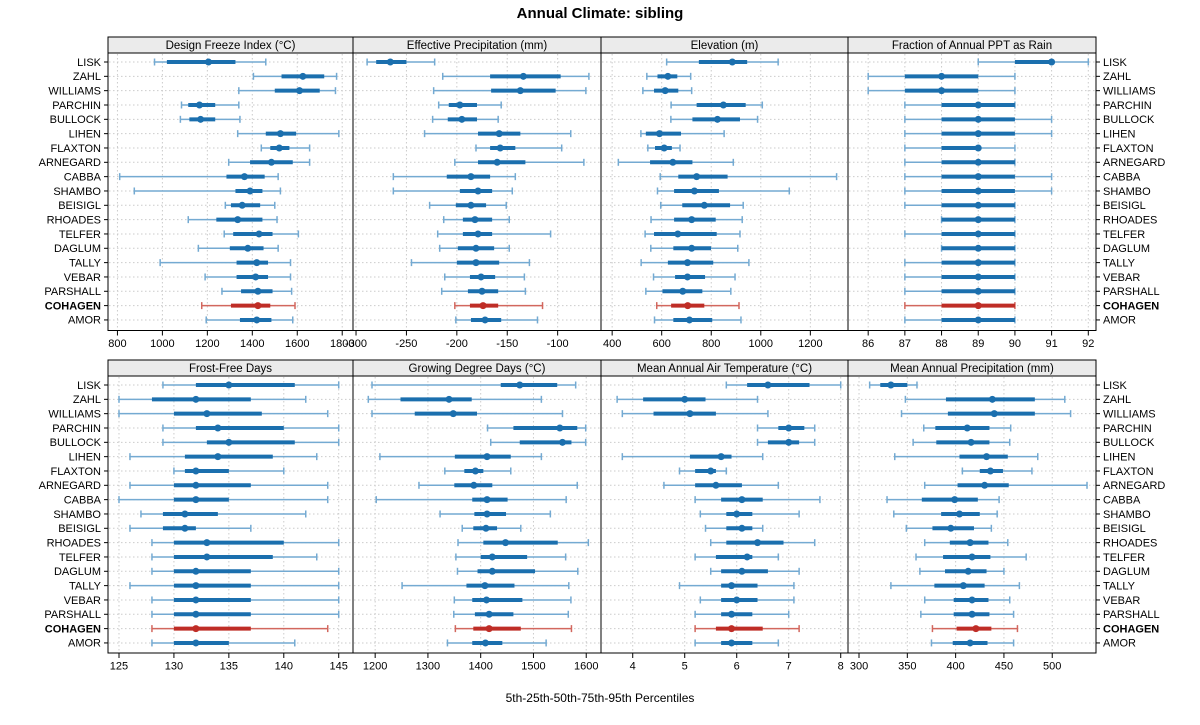 Image resolution: width=1200 pixels, height=725 pixels. I want to click on panel-title: Growing Degree Days (°C), so click(477, 369).